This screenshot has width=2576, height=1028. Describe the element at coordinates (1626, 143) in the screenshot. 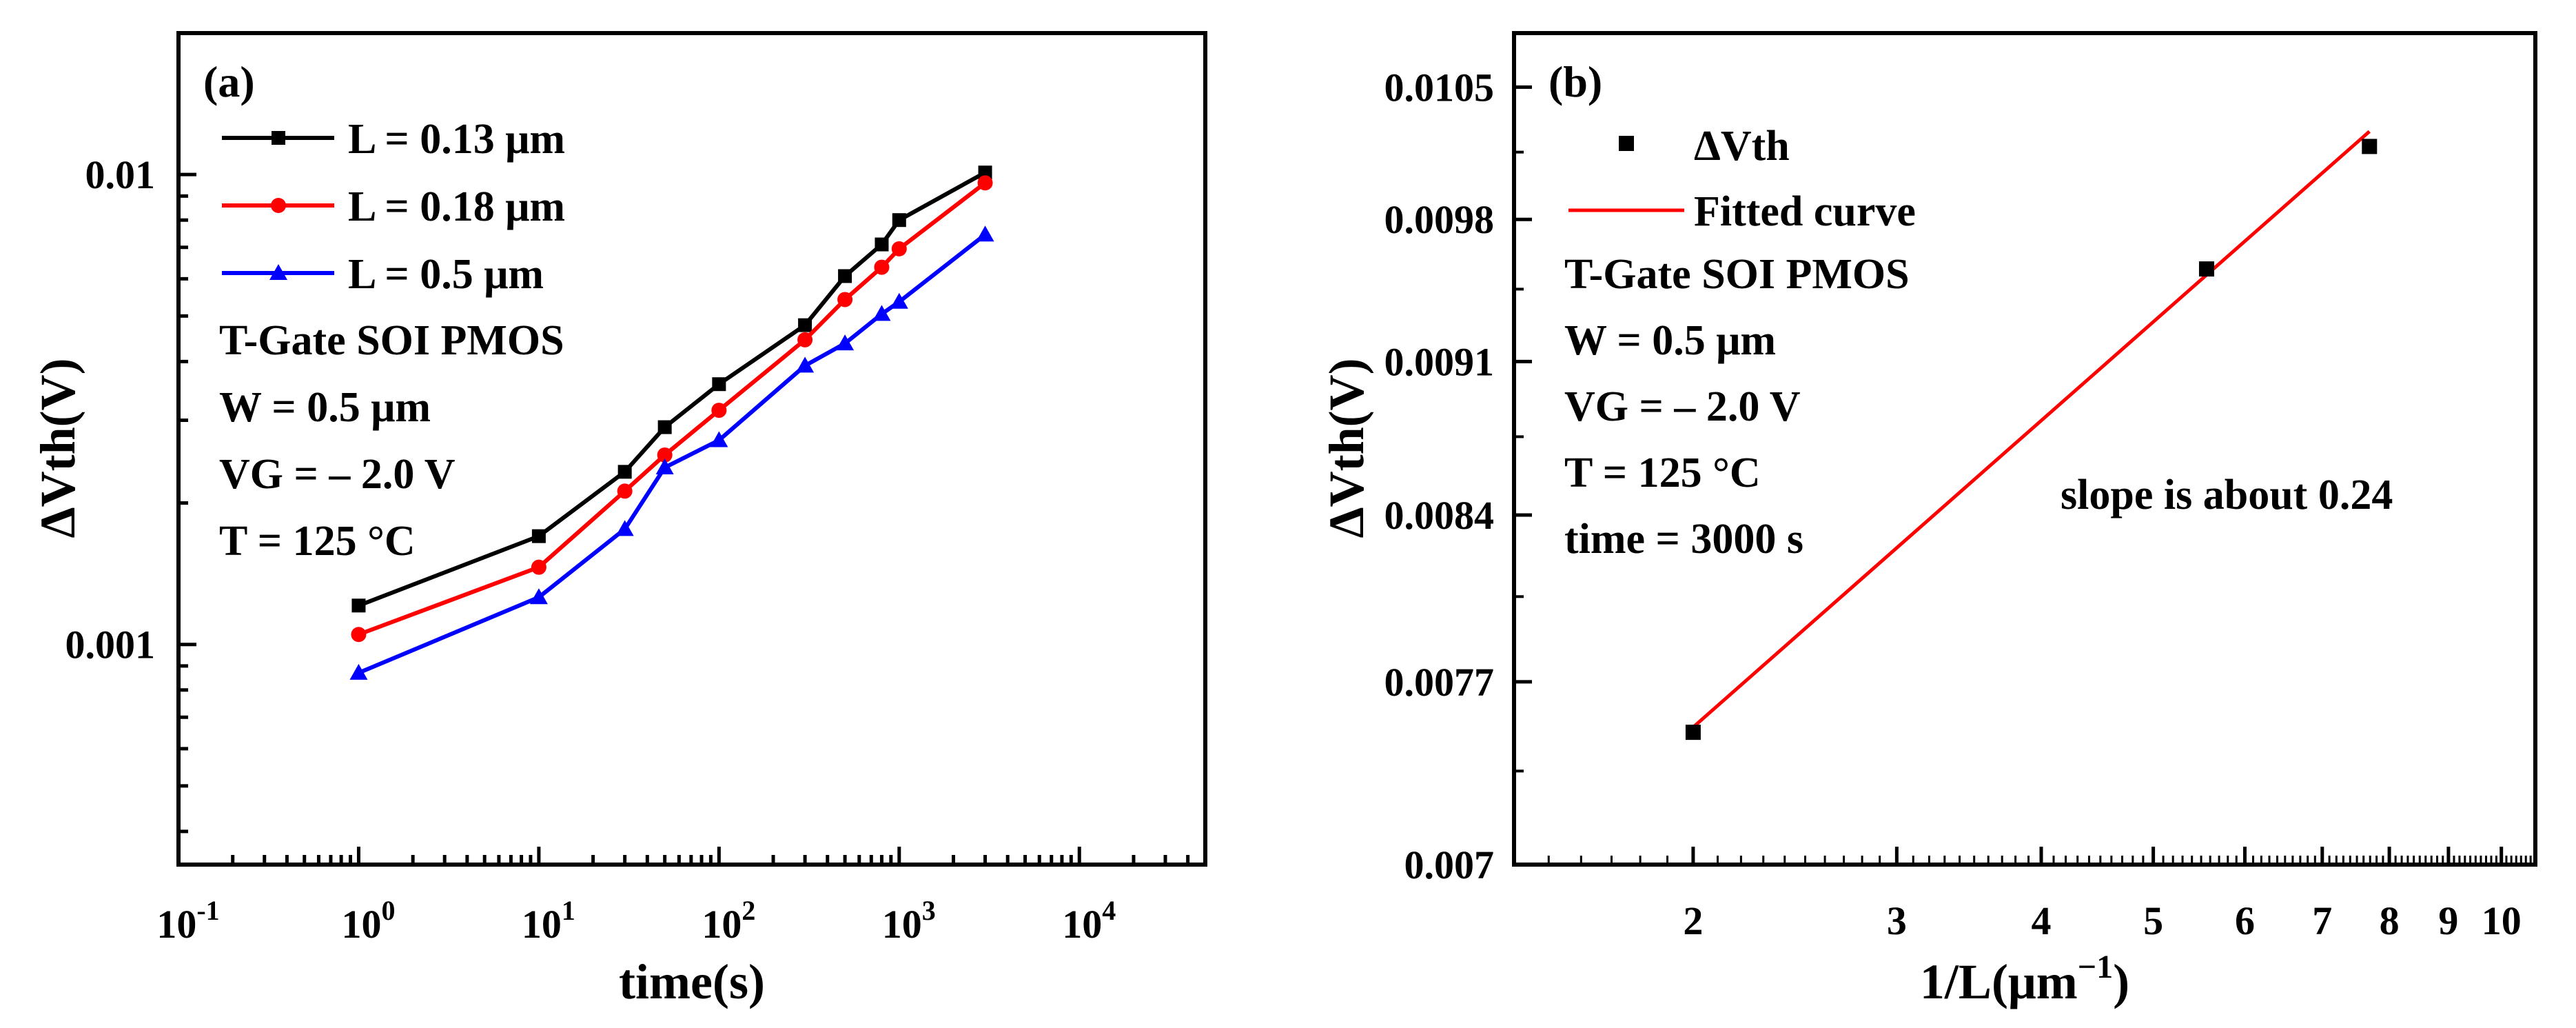

I see `legend-marker-points` at that location.